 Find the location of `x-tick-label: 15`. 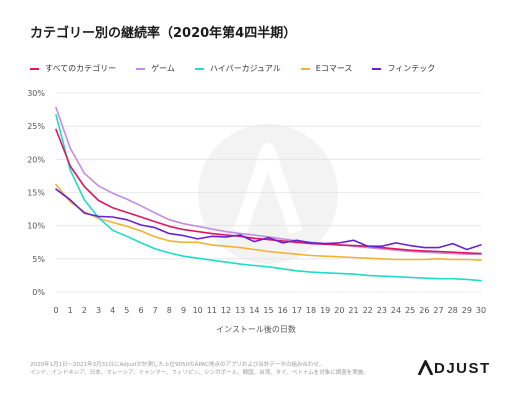

x-tick-label: 15 is located at coordinates (268, 310).